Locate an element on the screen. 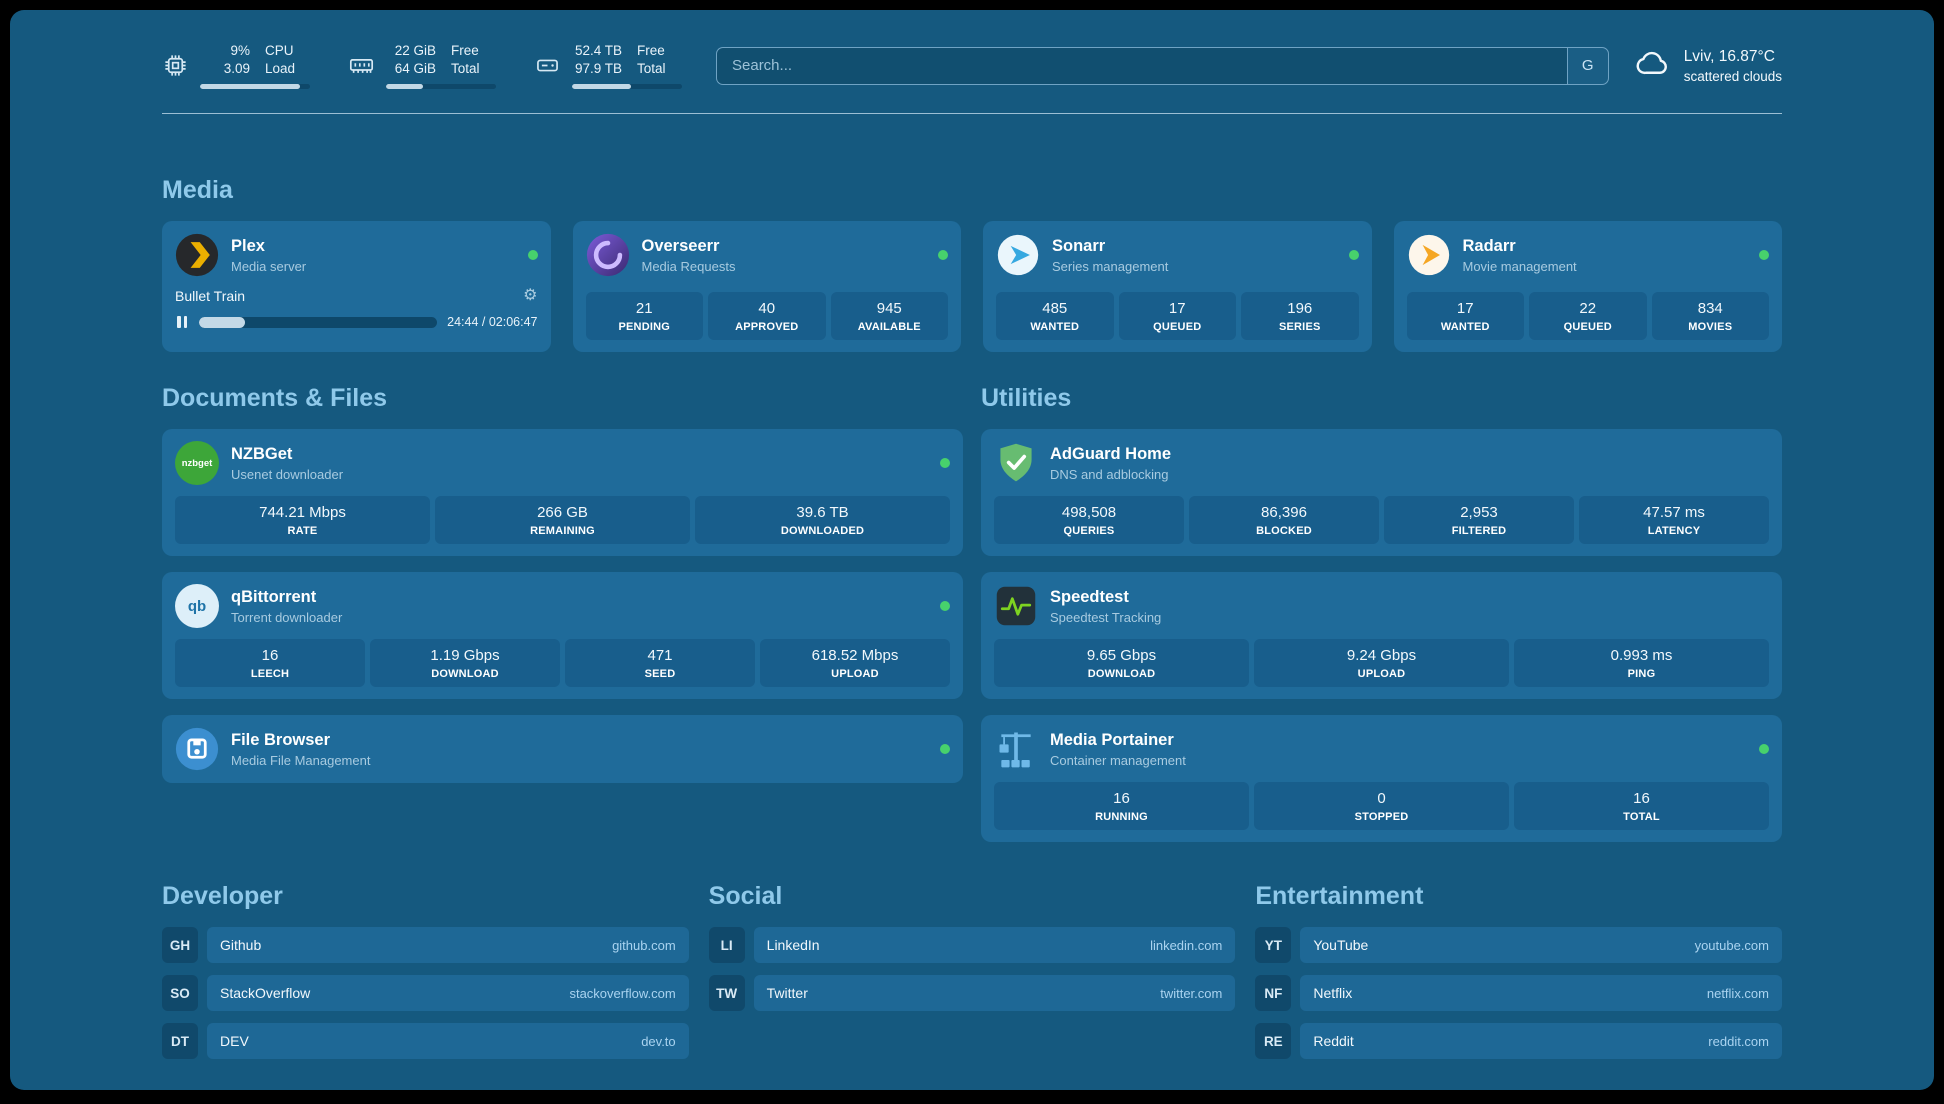 This screenshot has width=1944, height=1104. twitter-abbr-icon: TW is located at coordinates (726, 993).